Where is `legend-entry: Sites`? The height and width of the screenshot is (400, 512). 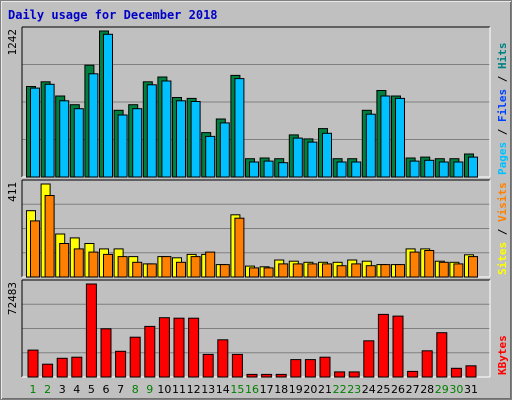 legend-entry: Sites is located at coordinates (502, 258).